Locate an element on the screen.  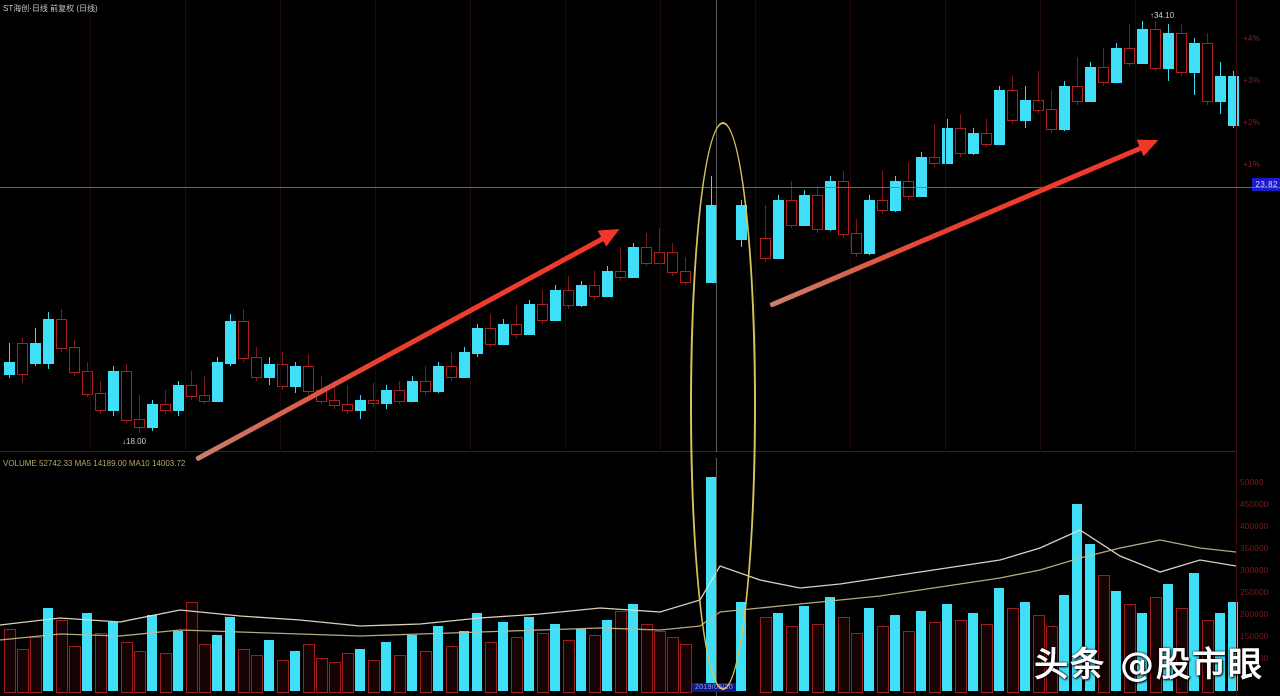
crosshair-vertical-price is located at coordinates (716, 226).